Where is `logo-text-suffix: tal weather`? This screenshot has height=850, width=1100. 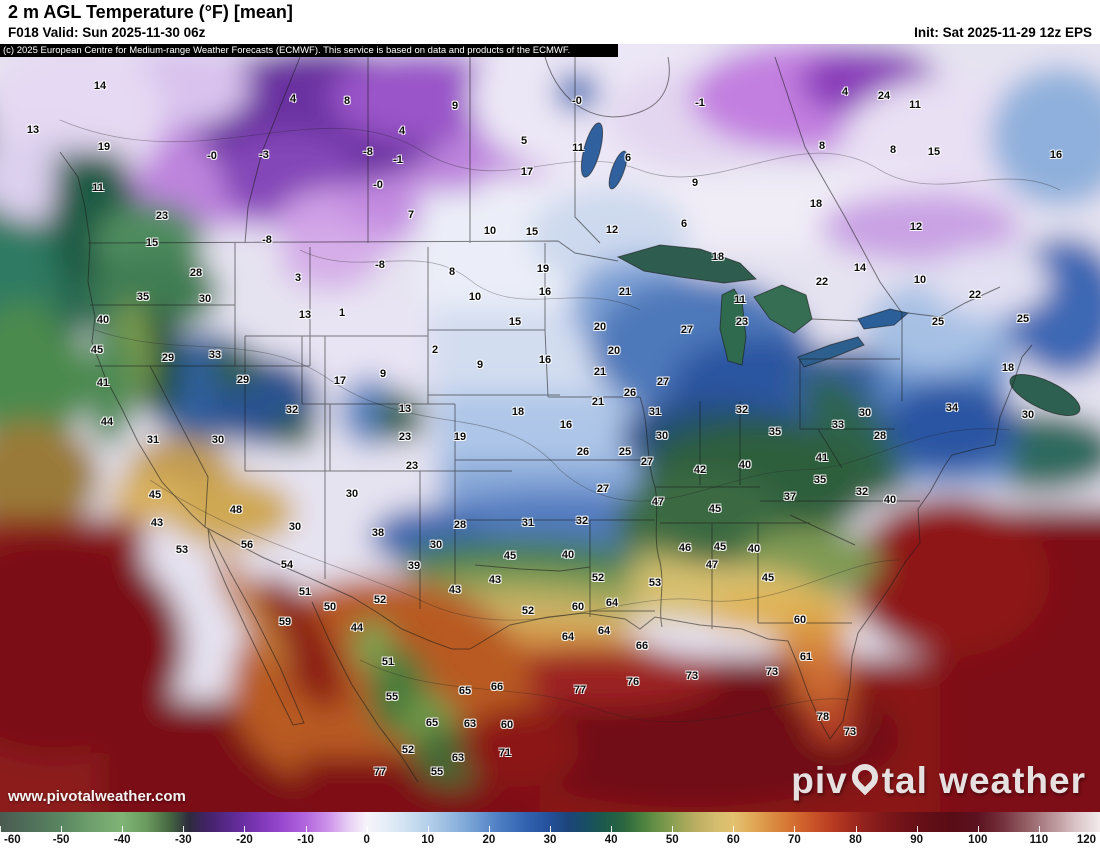 logo-text-suffix: tal weather is located at coordinates (983, 780).